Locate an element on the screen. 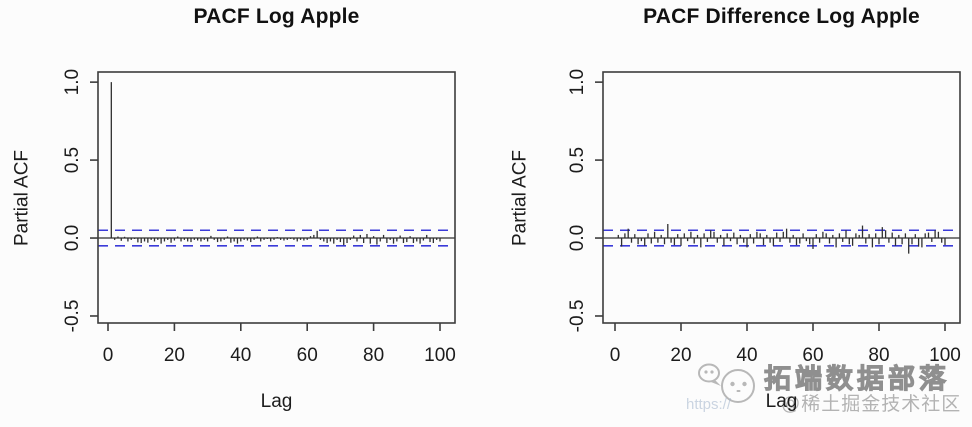 The height and width of the screenshot is (427, 972). right-y-axis-label: Partial ACF is located at coordinates (520, 198).